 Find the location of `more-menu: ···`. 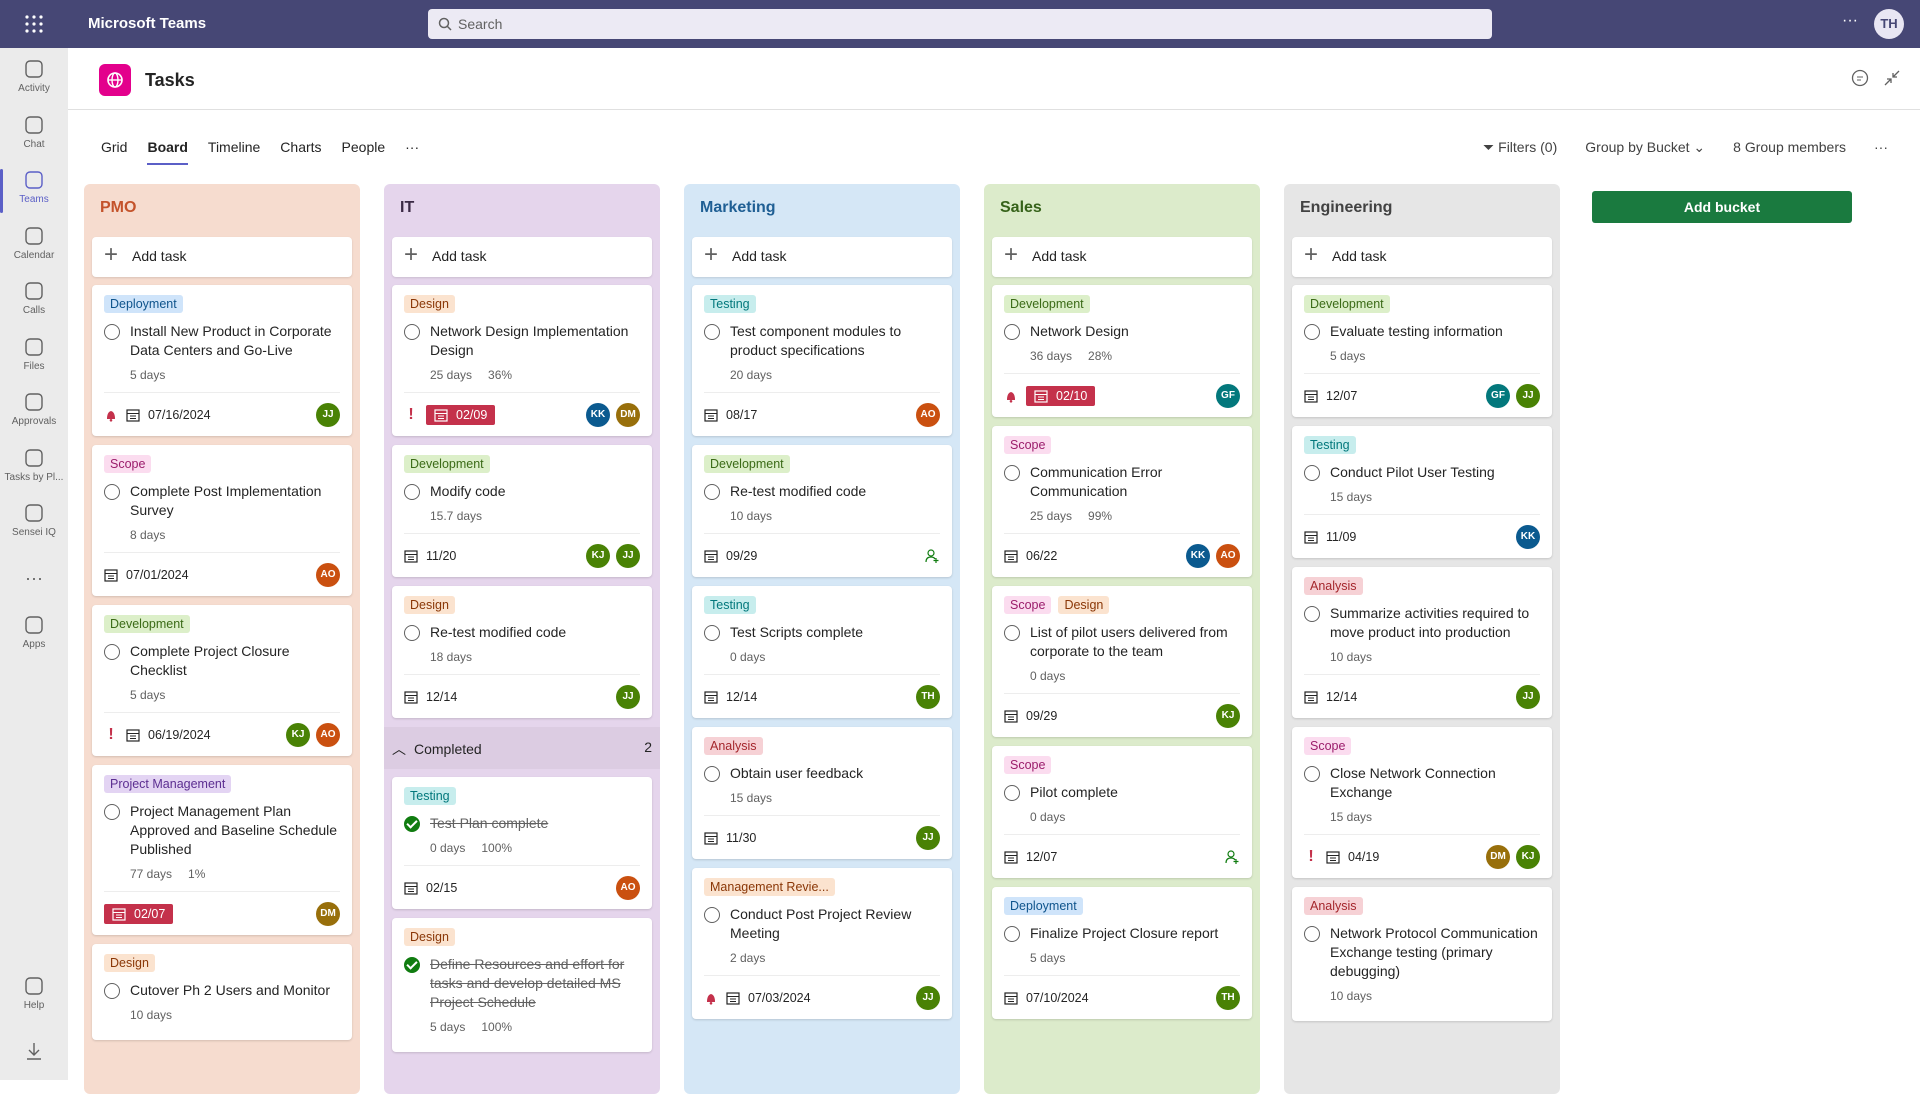

more-menu: ··· is located at coordinates (1850, 20).